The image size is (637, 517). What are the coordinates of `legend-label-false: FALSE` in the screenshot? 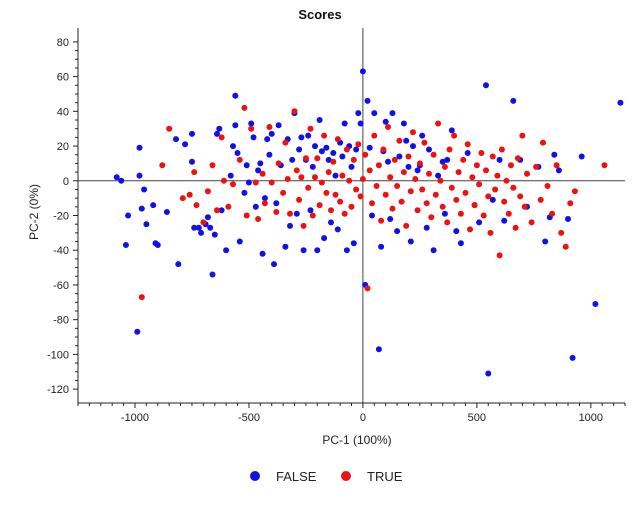 It's located at (296, 476).